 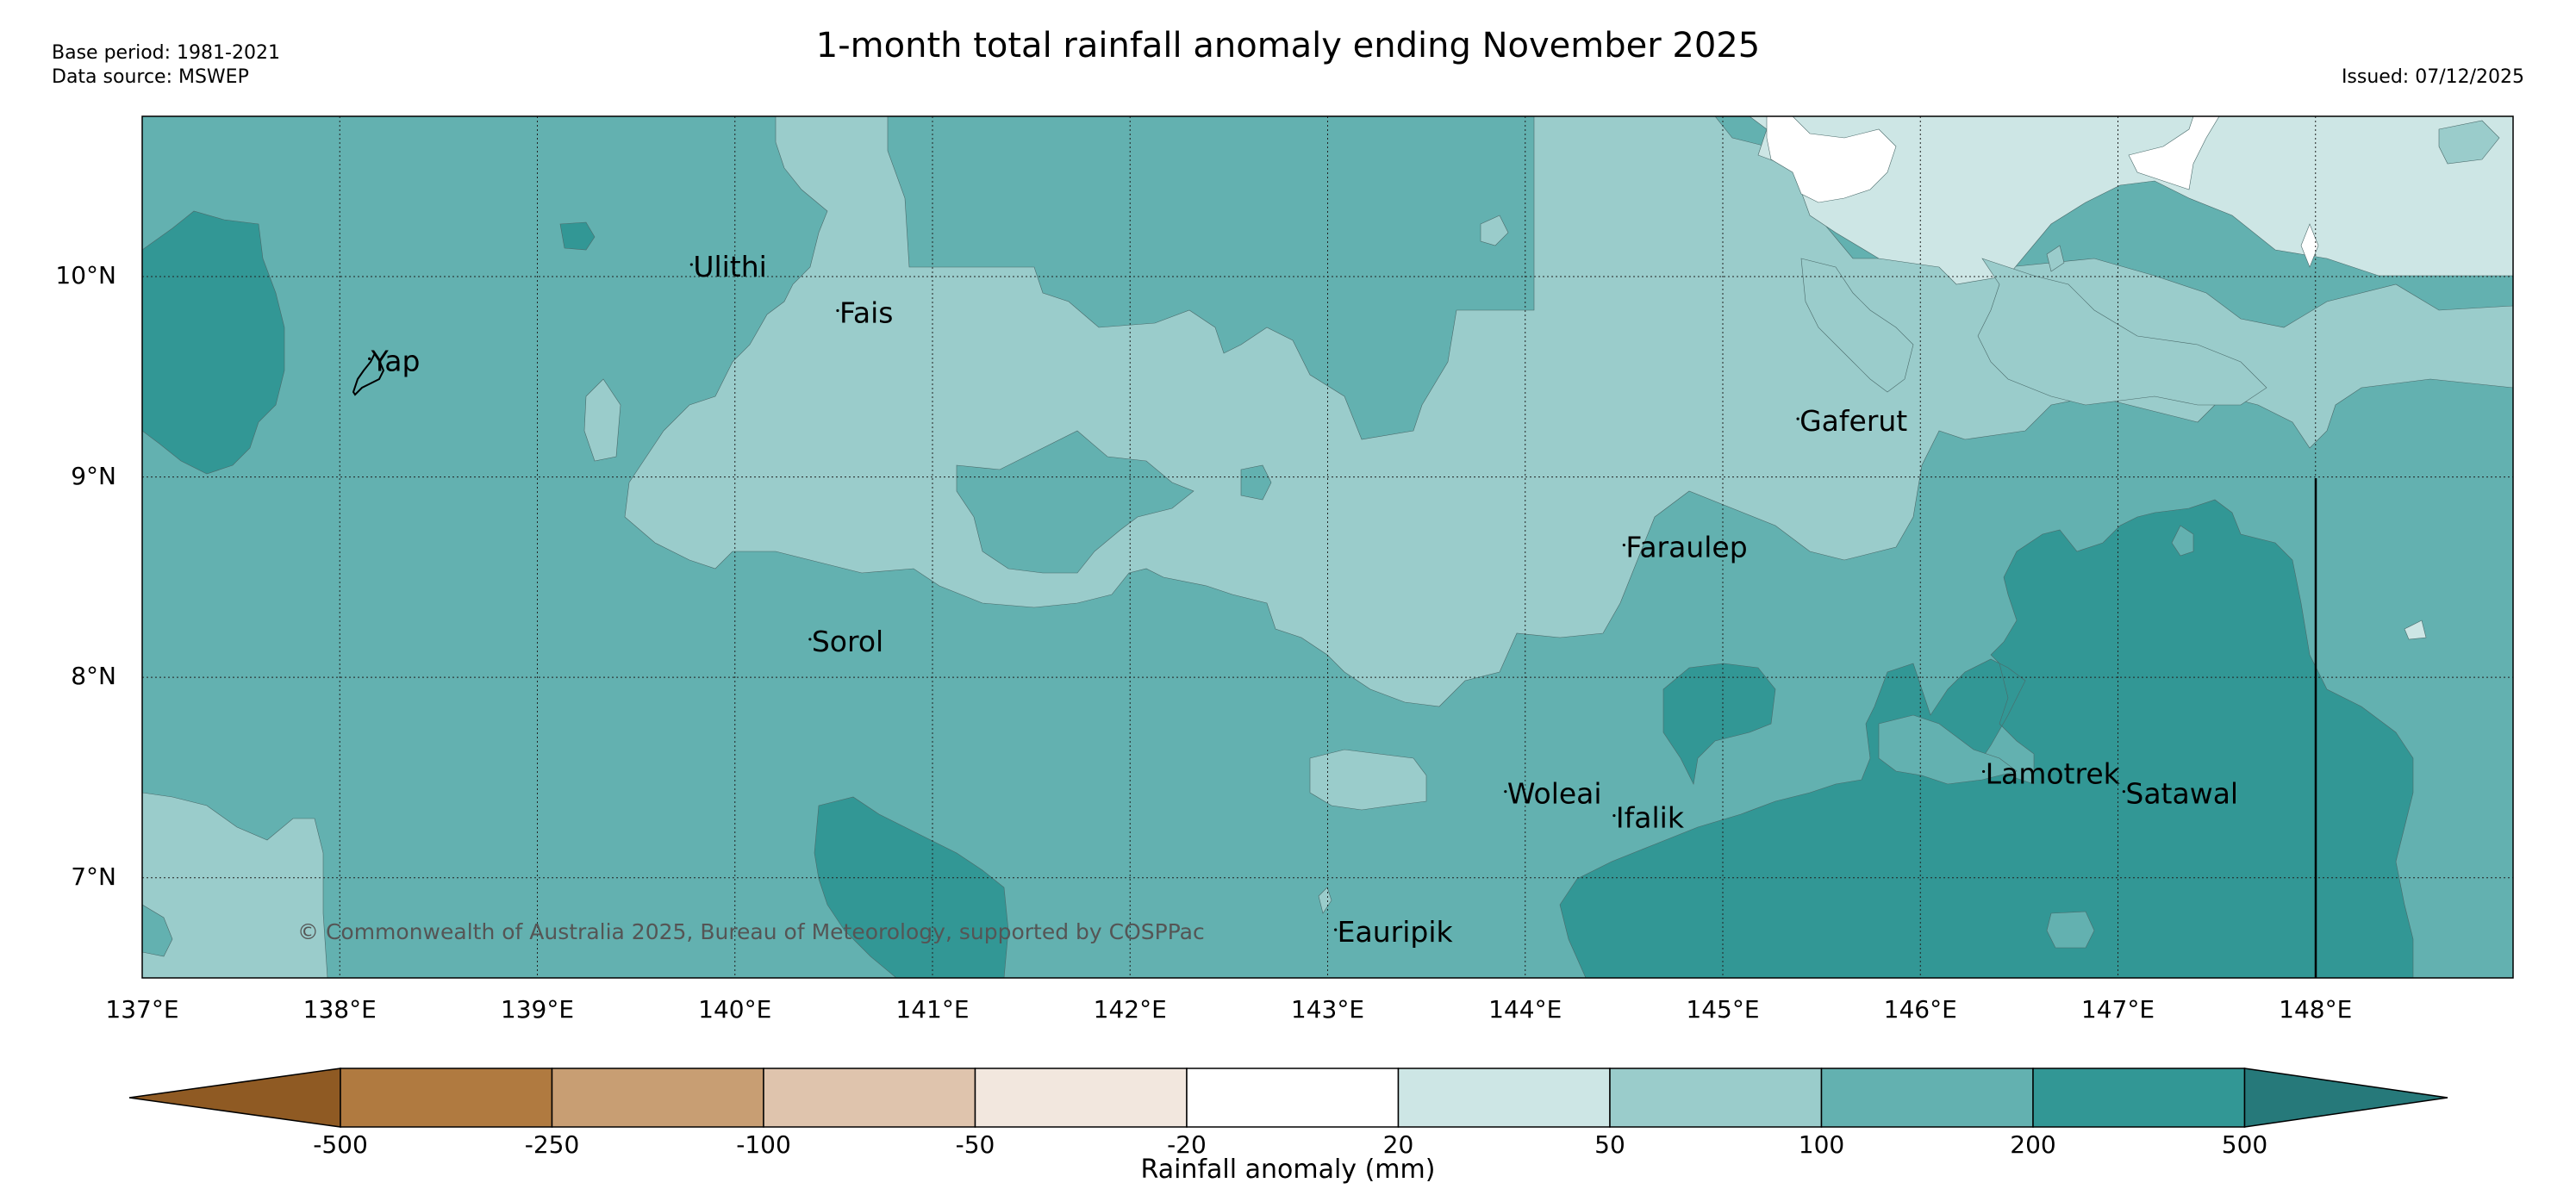 I want to click on longitude-label: 144°E, so click(x=1525, y=1010).